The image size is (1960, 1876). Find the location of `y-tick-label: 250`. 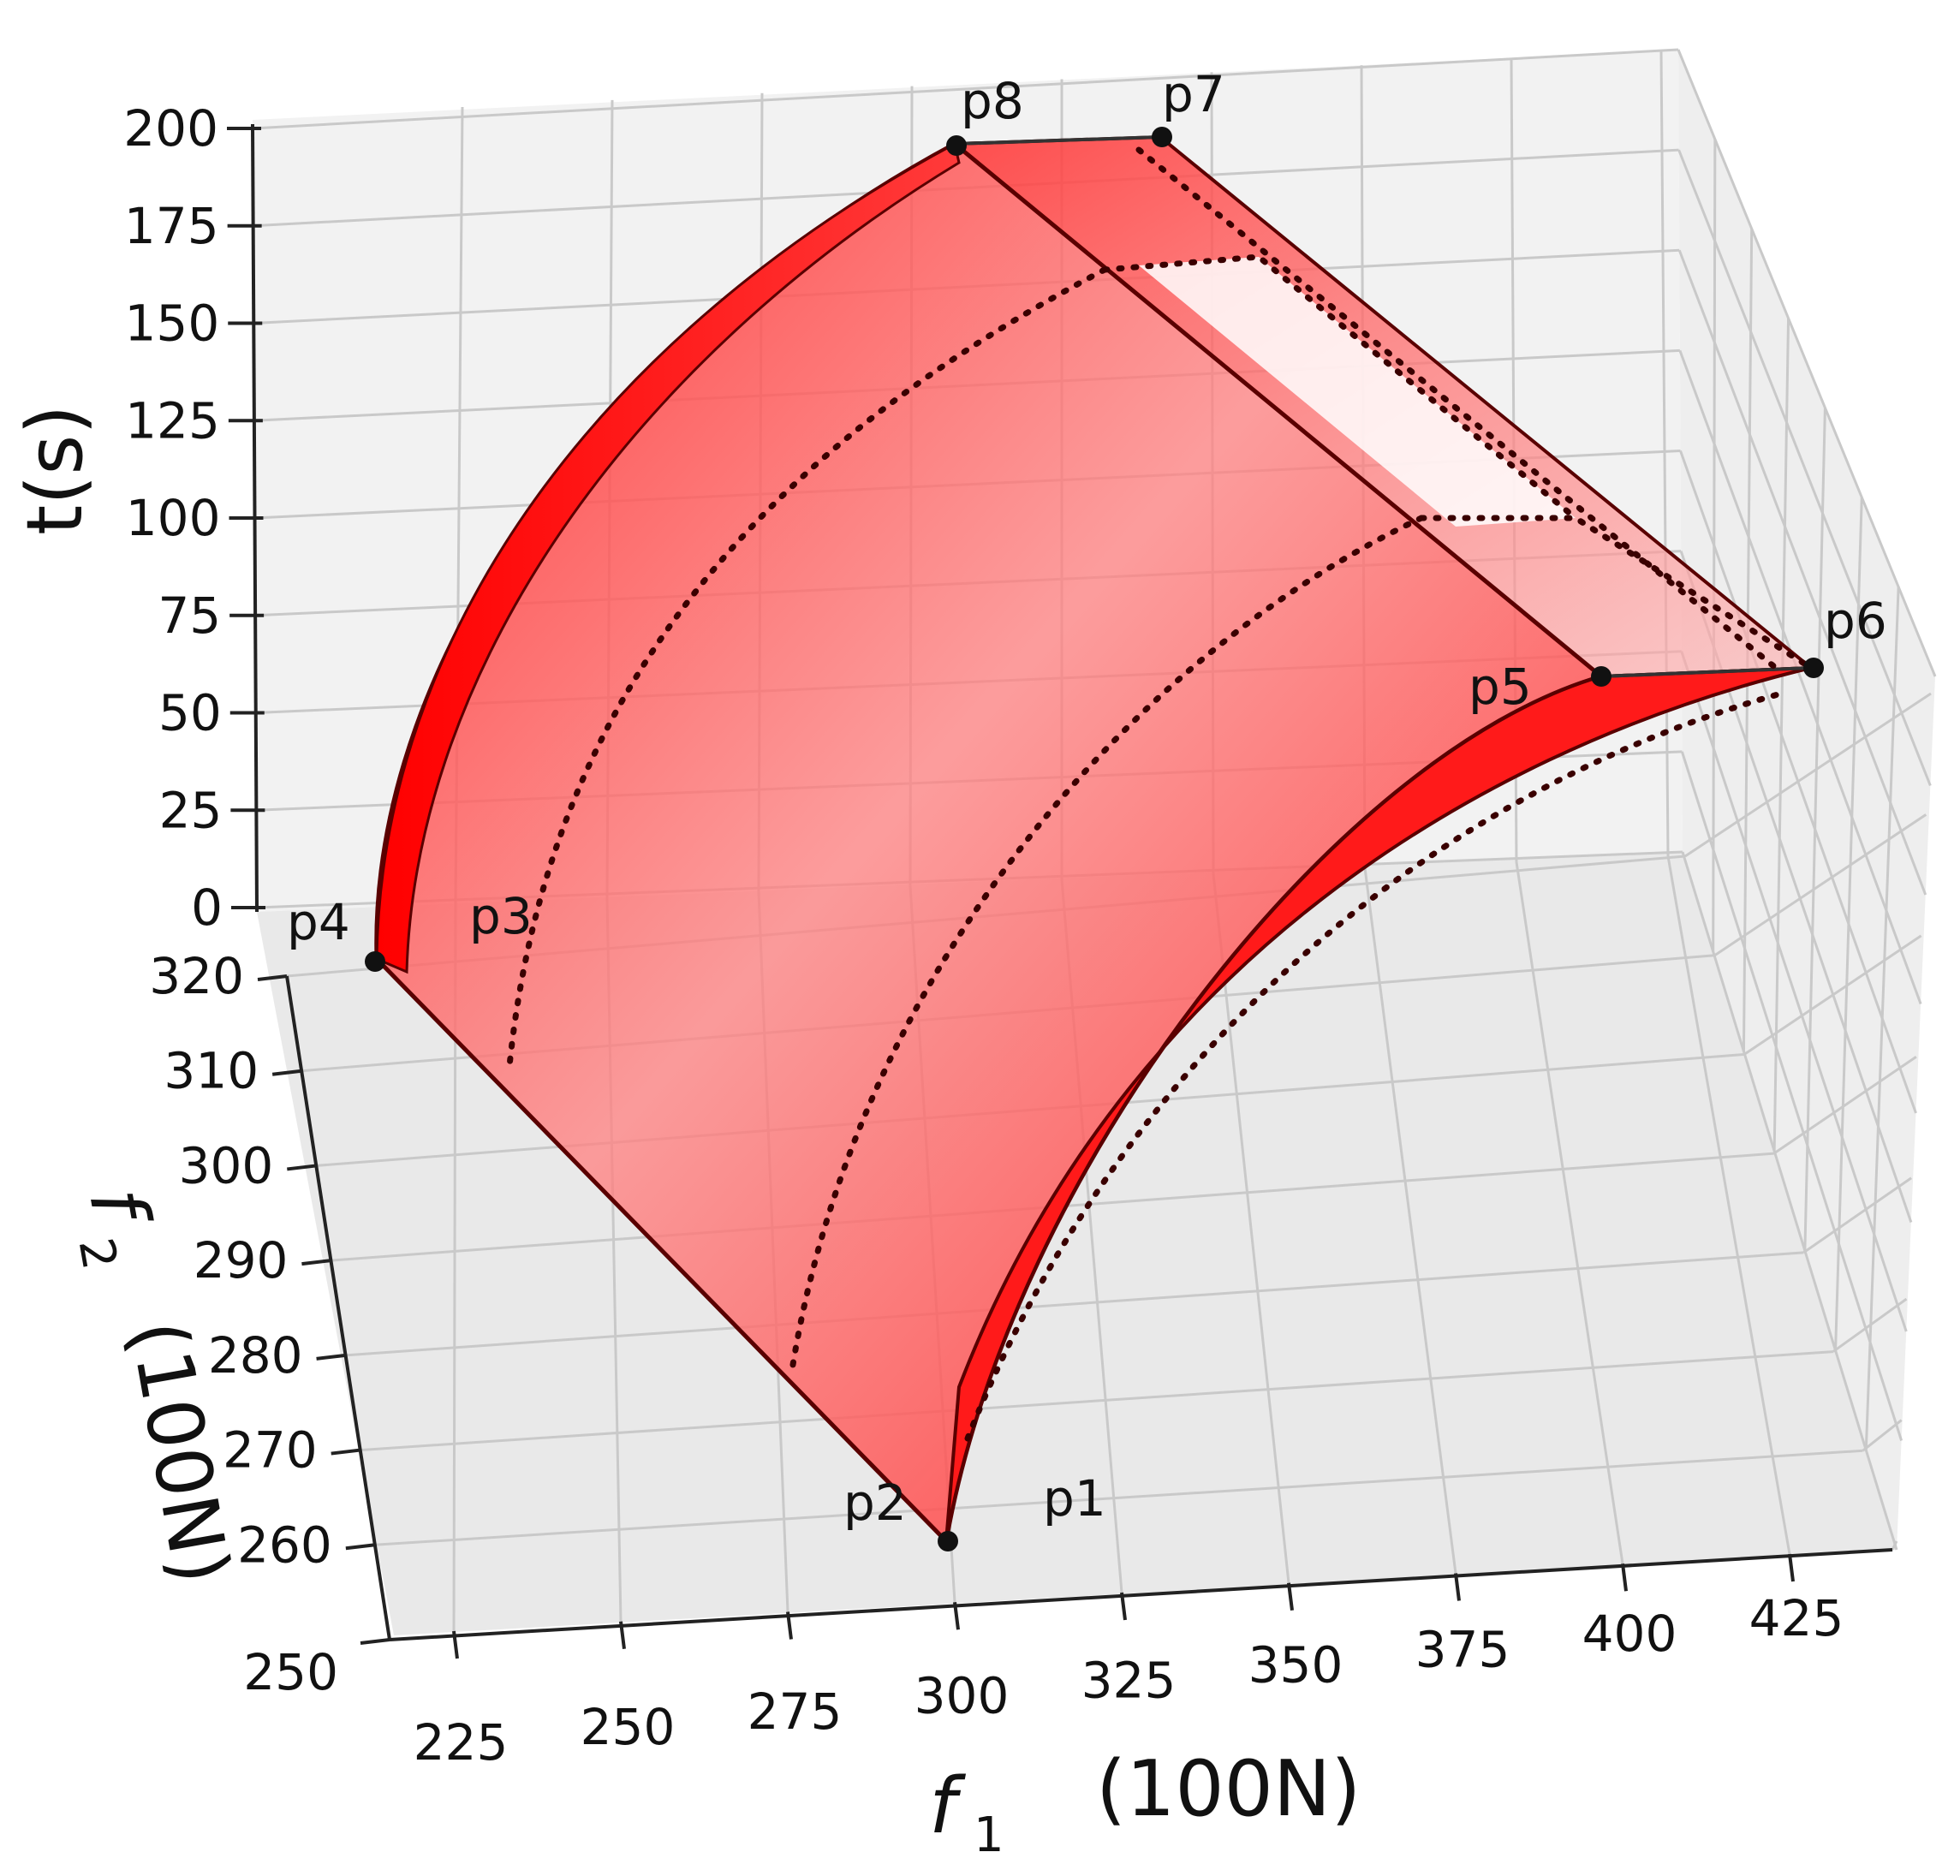

y-tick-label: 250 is located at coordinates (291, 1672).